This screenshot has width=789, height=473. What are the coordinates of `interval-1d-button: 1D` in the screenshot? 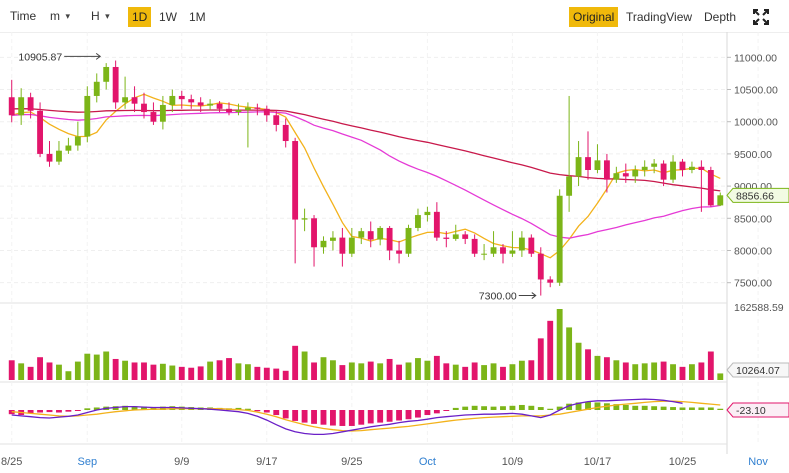 It's located at (140, 17).